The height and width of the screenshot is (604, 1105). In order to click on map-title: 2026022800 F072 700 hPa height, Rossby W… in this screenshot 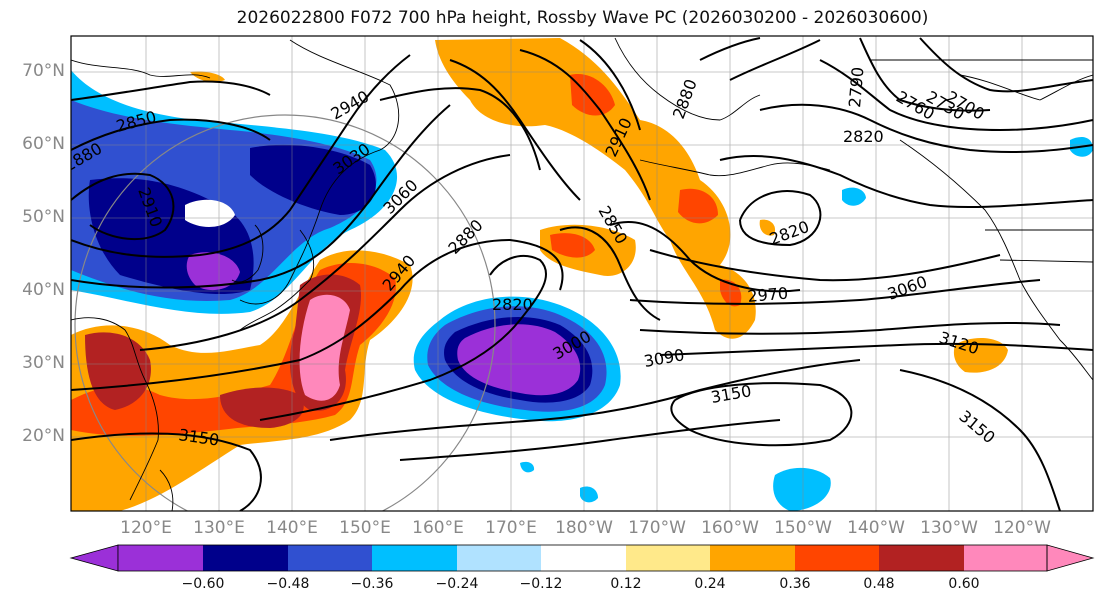, I will do `click(582, 18)`.